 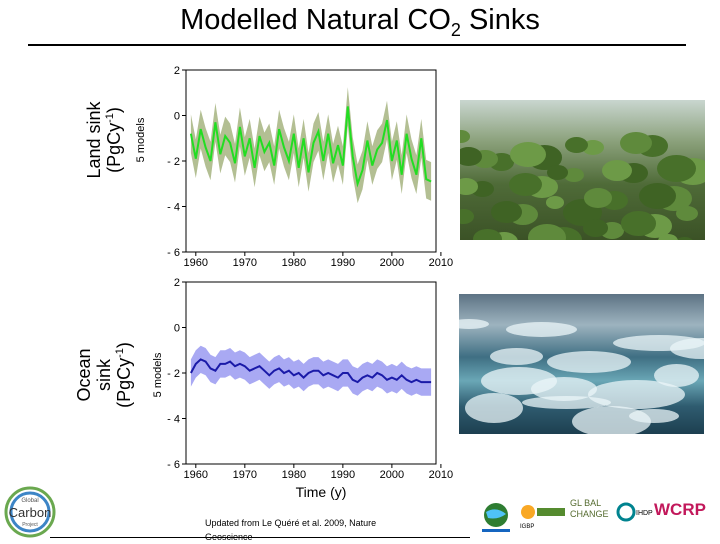 I want to click on land-band-label: 5 models, so click(x=141, y=139).